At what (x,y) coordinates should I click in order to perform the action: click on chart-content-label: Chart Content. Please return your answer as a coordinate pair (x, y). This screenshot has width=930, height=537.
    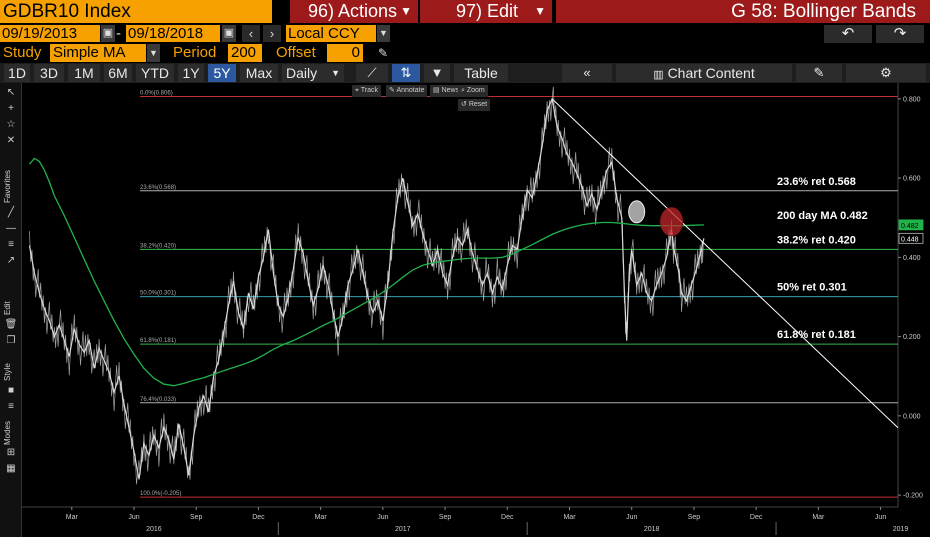
    Looking at the image, I should click on (711, 73).